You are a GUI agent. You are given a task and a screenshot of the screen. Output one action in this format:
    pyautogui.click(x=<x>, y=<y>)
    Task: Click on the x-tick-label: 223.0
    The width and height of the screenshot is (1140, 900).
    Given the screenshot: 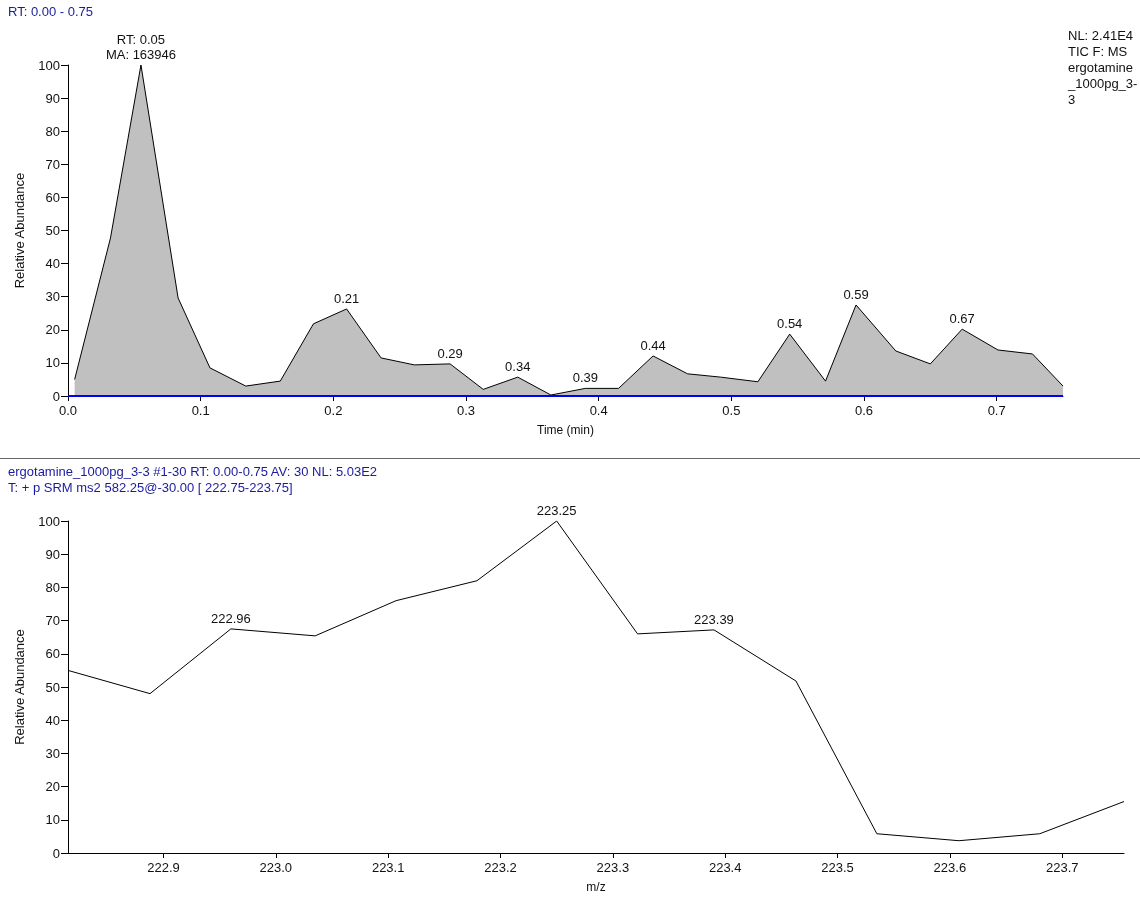 What is the action you would take?
    pyautogui.click(x=276, y=867)
    